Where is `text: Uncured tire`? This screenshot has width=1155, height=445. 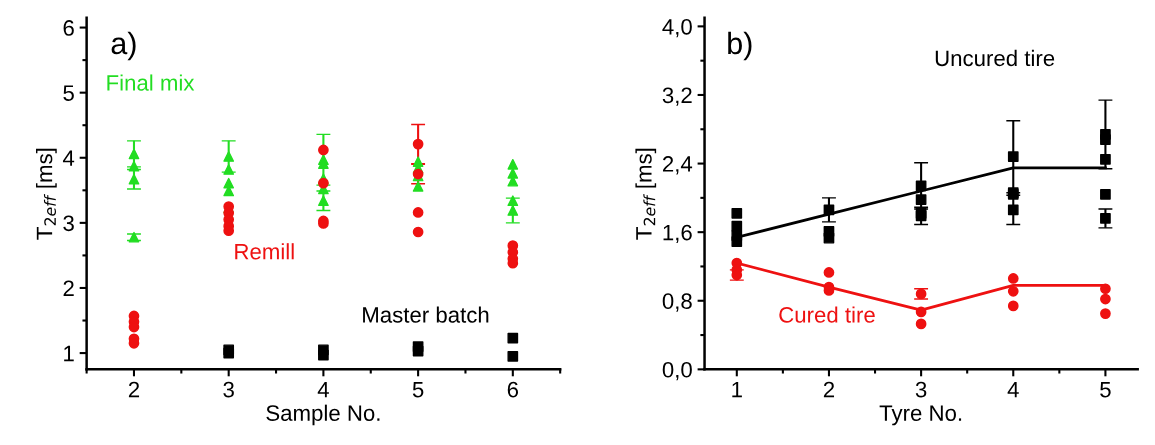
text: Uncured tire is located at coordinates (995, 58).